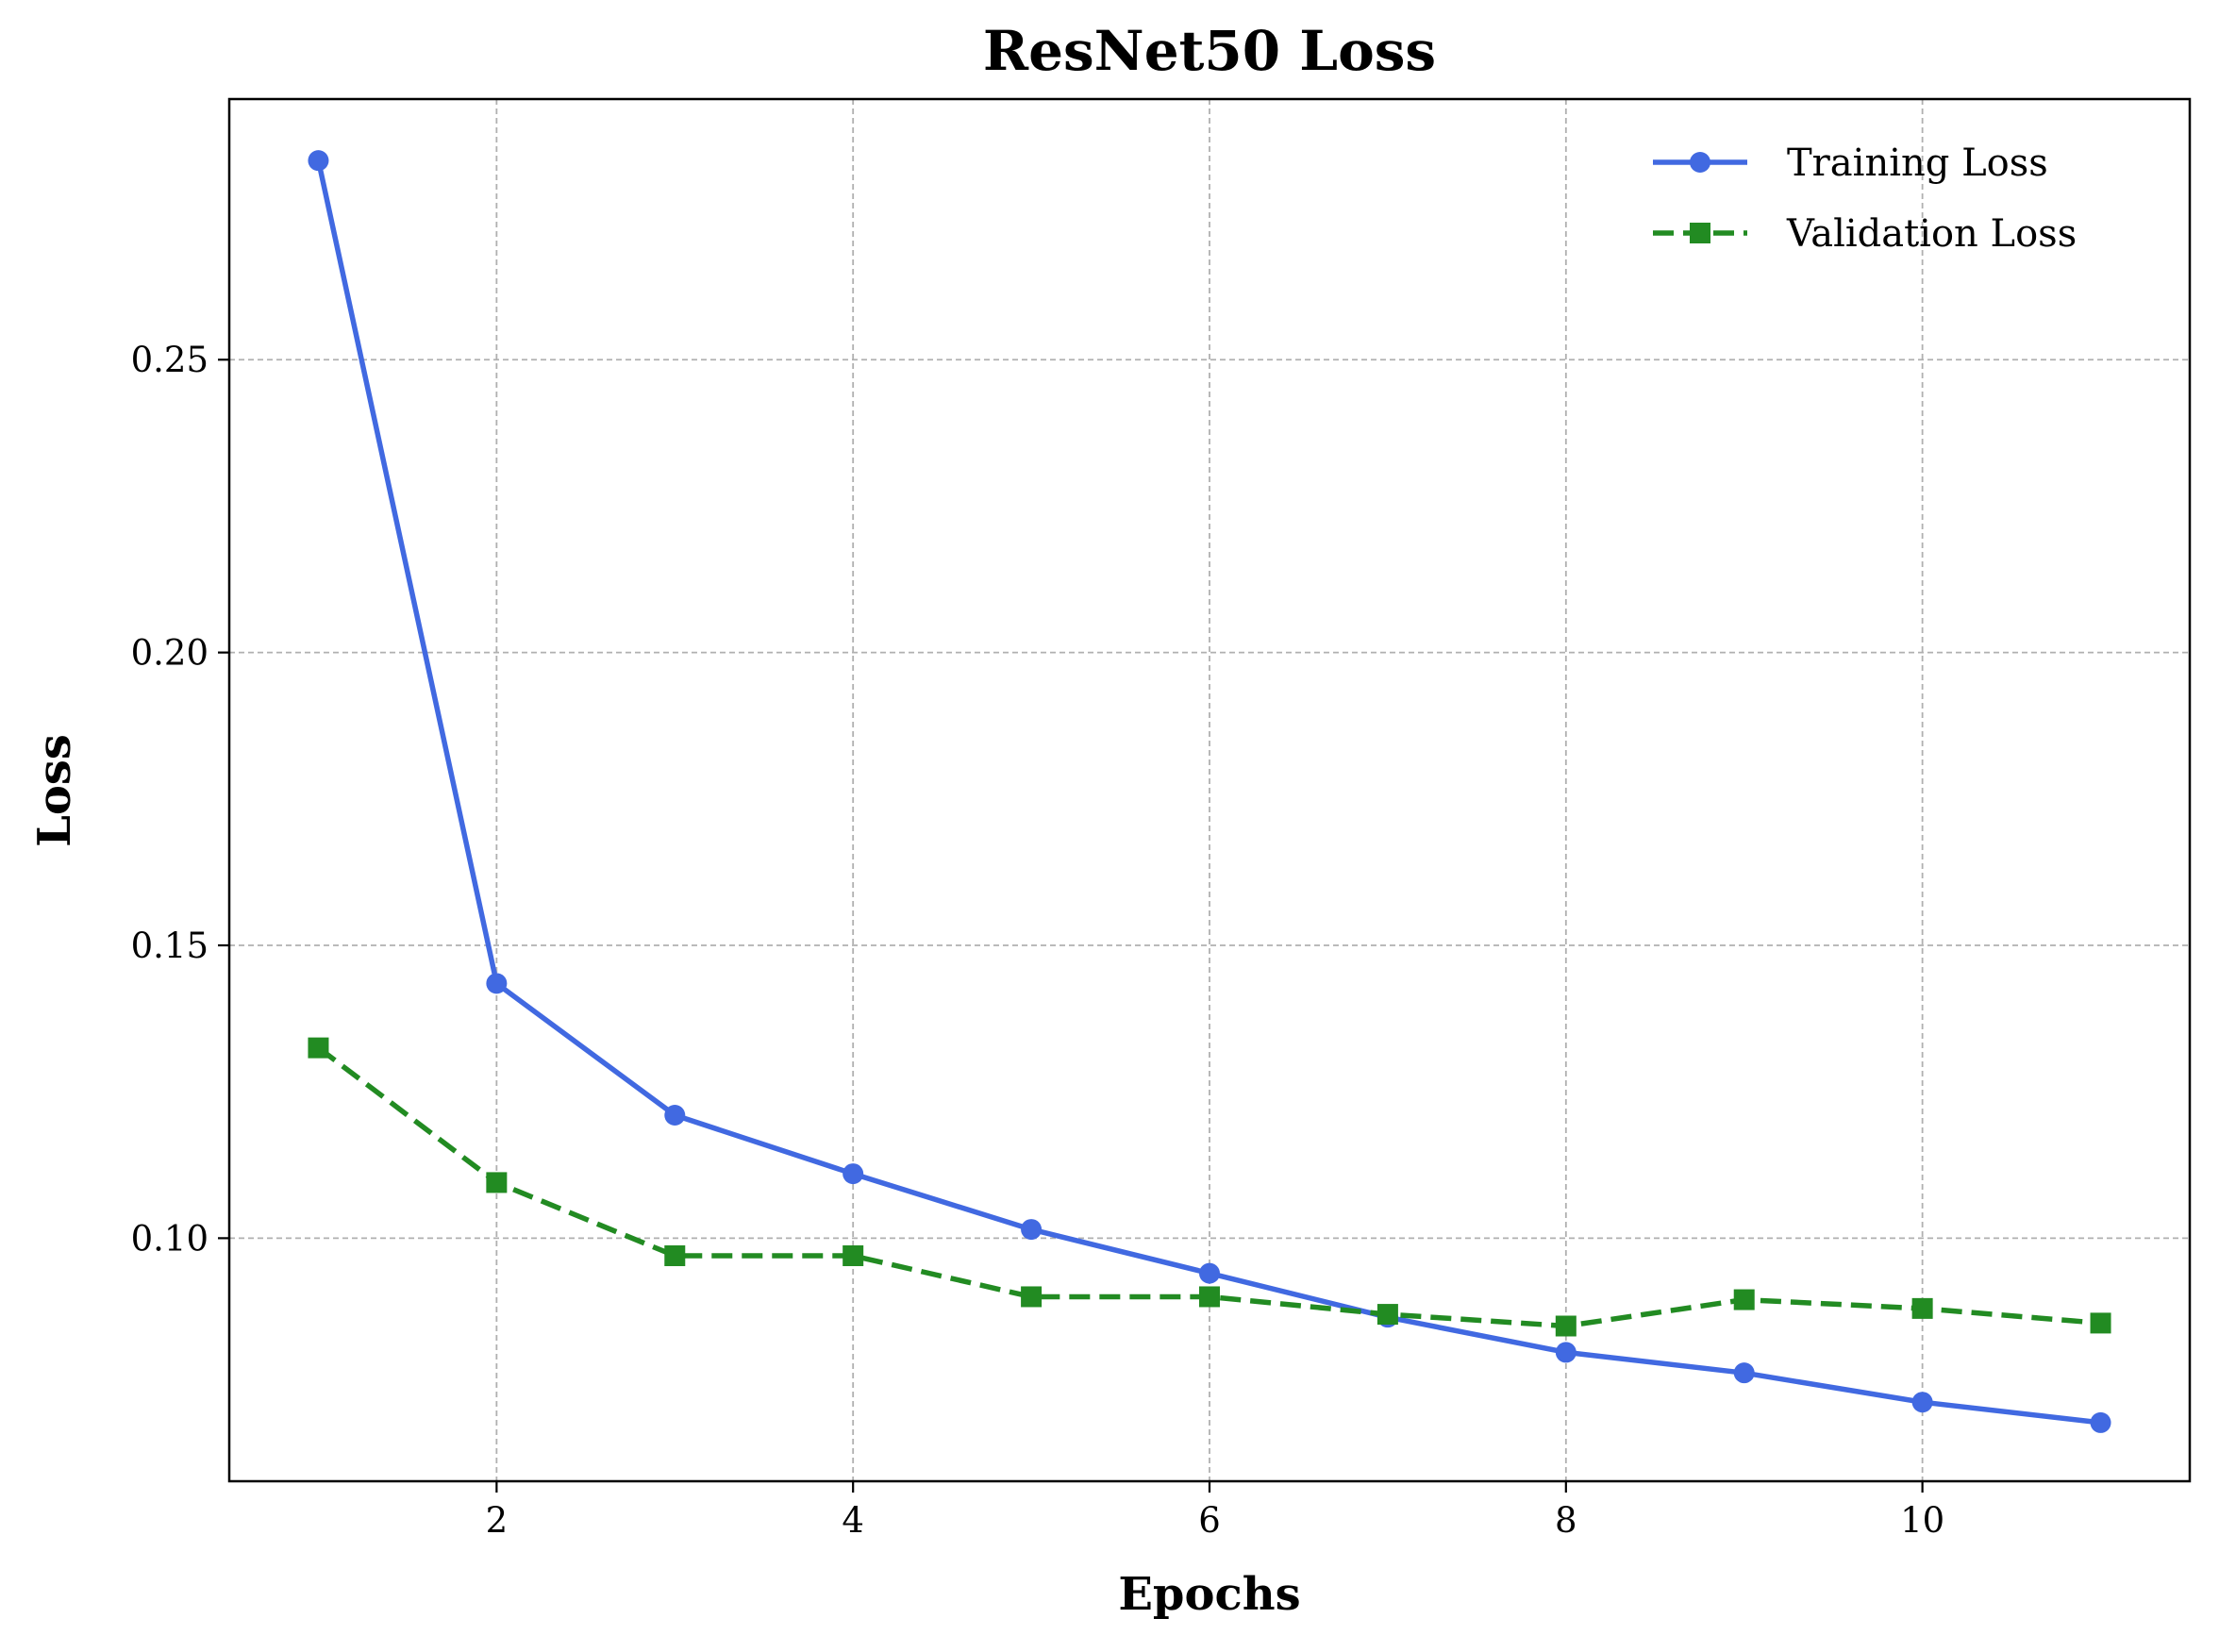 The width and height of the screenshot is (2219, 1652). I want to click on chart-title: ResNet50 Loss, so click(1210, 51).